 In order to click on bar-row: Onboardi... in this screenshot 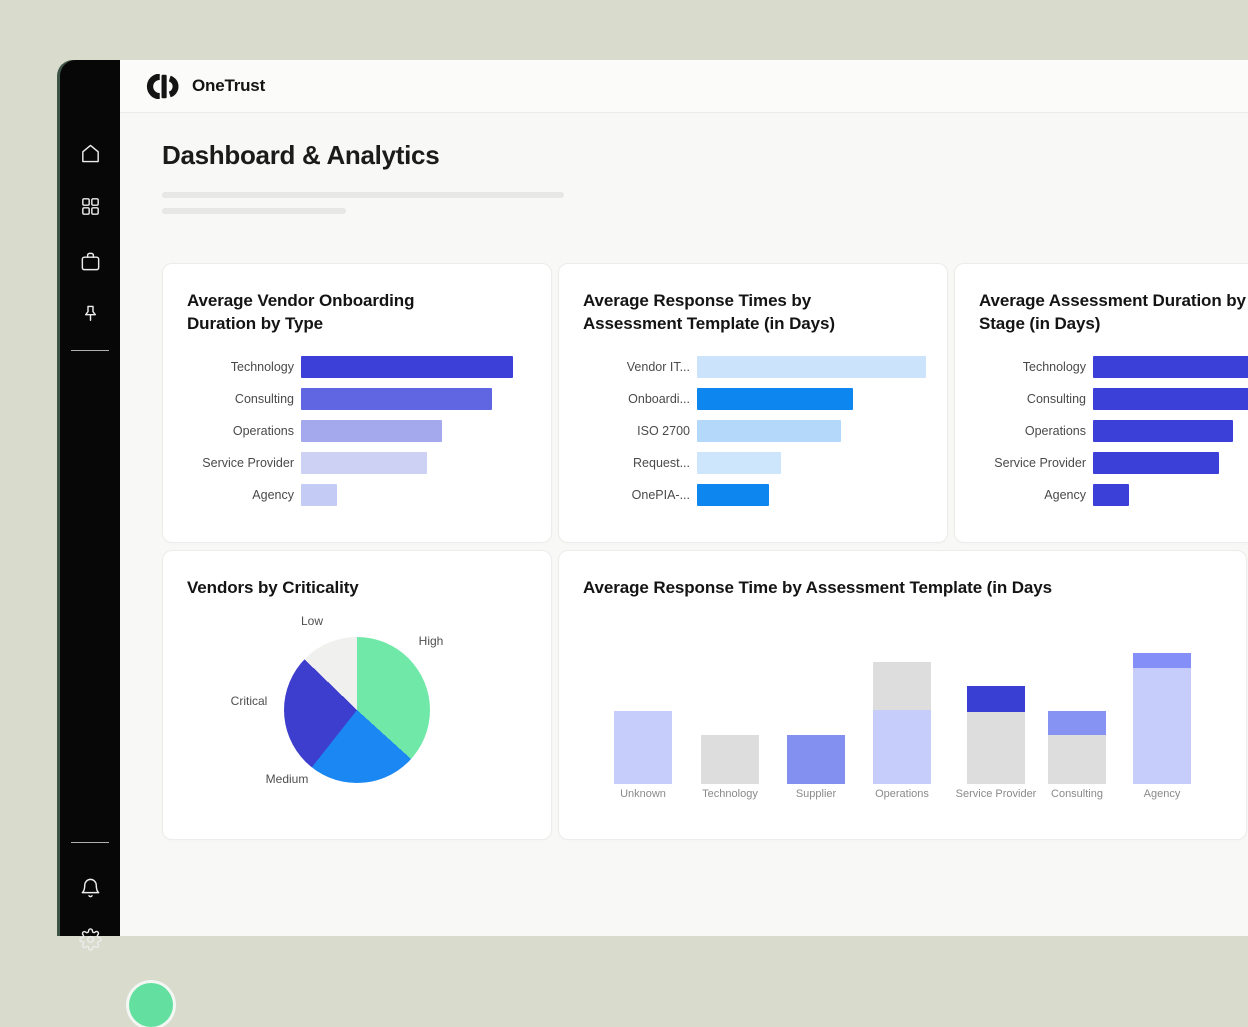, I will do `click(765, 399)`.